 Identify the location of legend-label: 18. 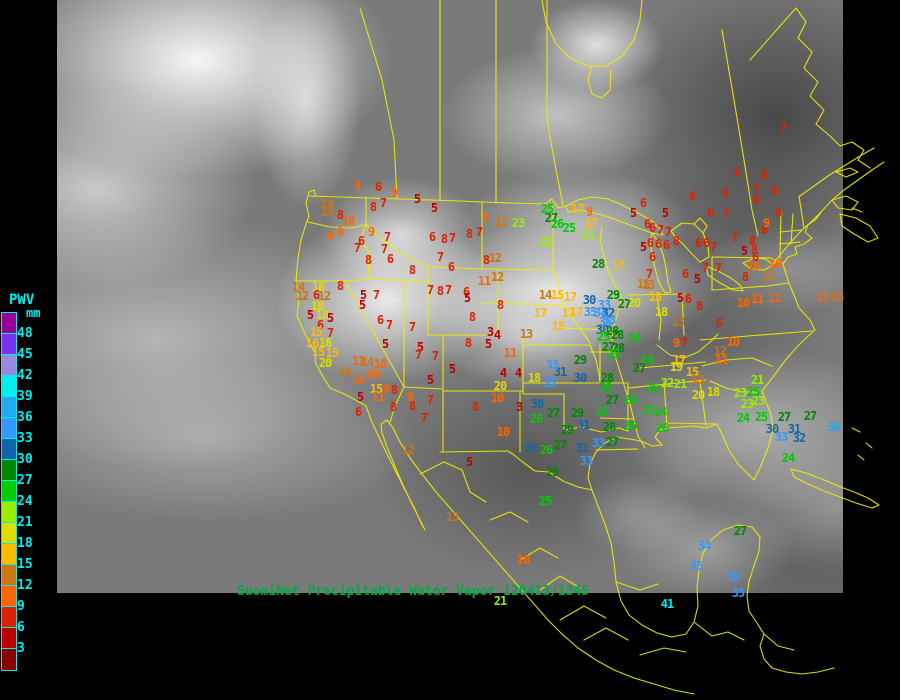
(25, 543).